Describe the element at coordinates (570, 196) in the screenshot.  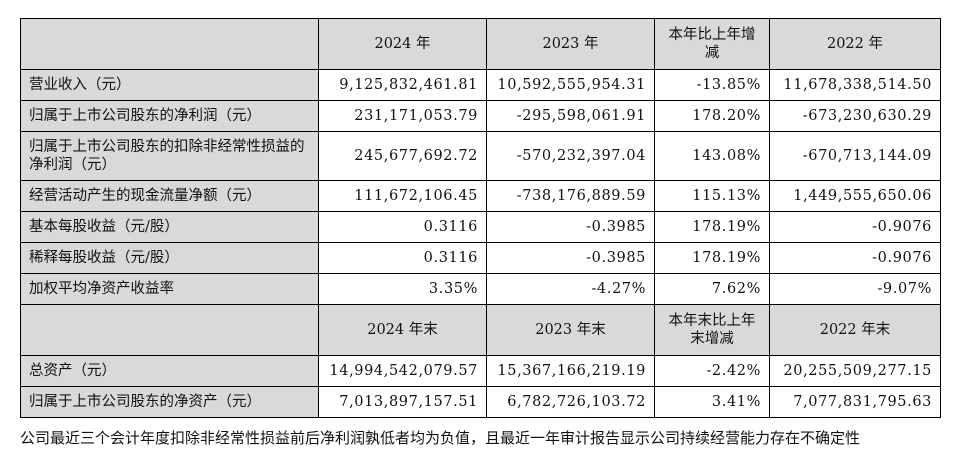
I see `value-2023: -738,176,889.59` at that location.